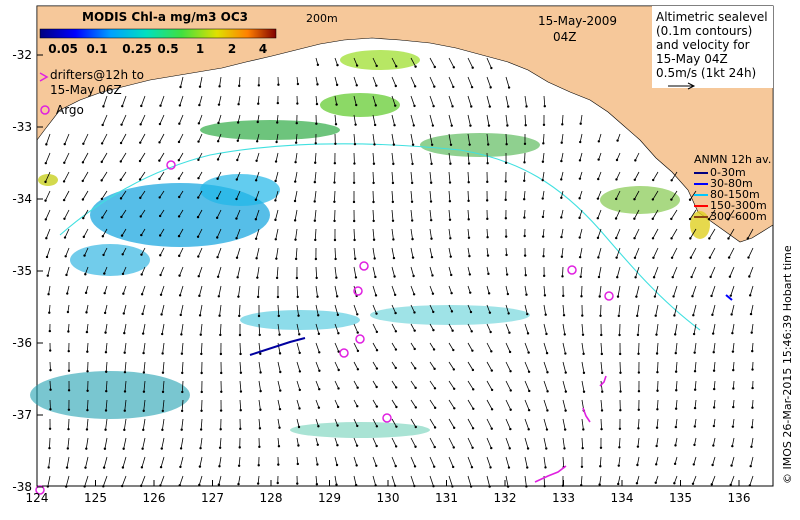  Describe the element at coordinates (86, 90) in the screenshot. I see `drifters-legend-line2: 15-May 06Z` at that location.